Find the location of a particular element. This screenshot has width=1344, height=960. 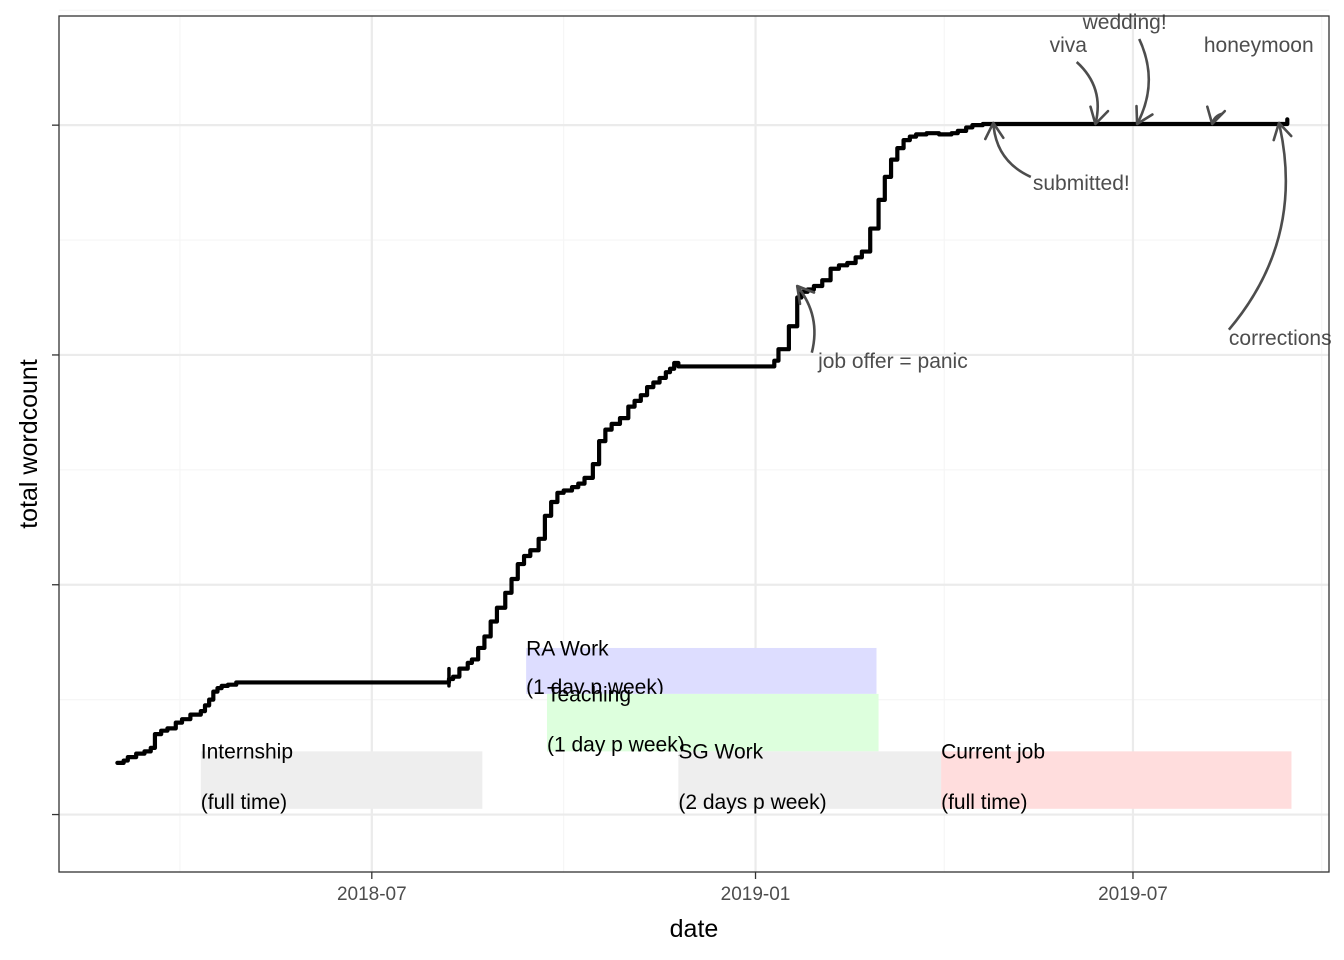

annotation-label: job offer = panic is located at coordinates (892, 361).